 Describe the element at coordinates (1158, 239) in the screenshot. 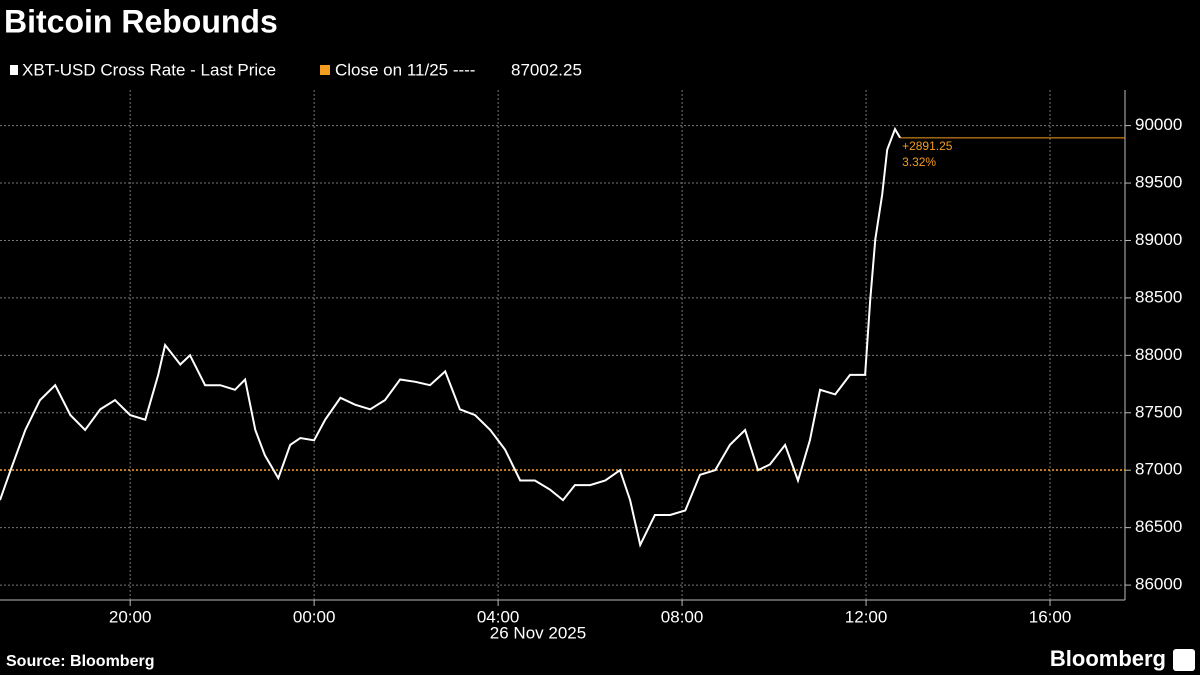

I see `y-tick-label: 89000` at that location.